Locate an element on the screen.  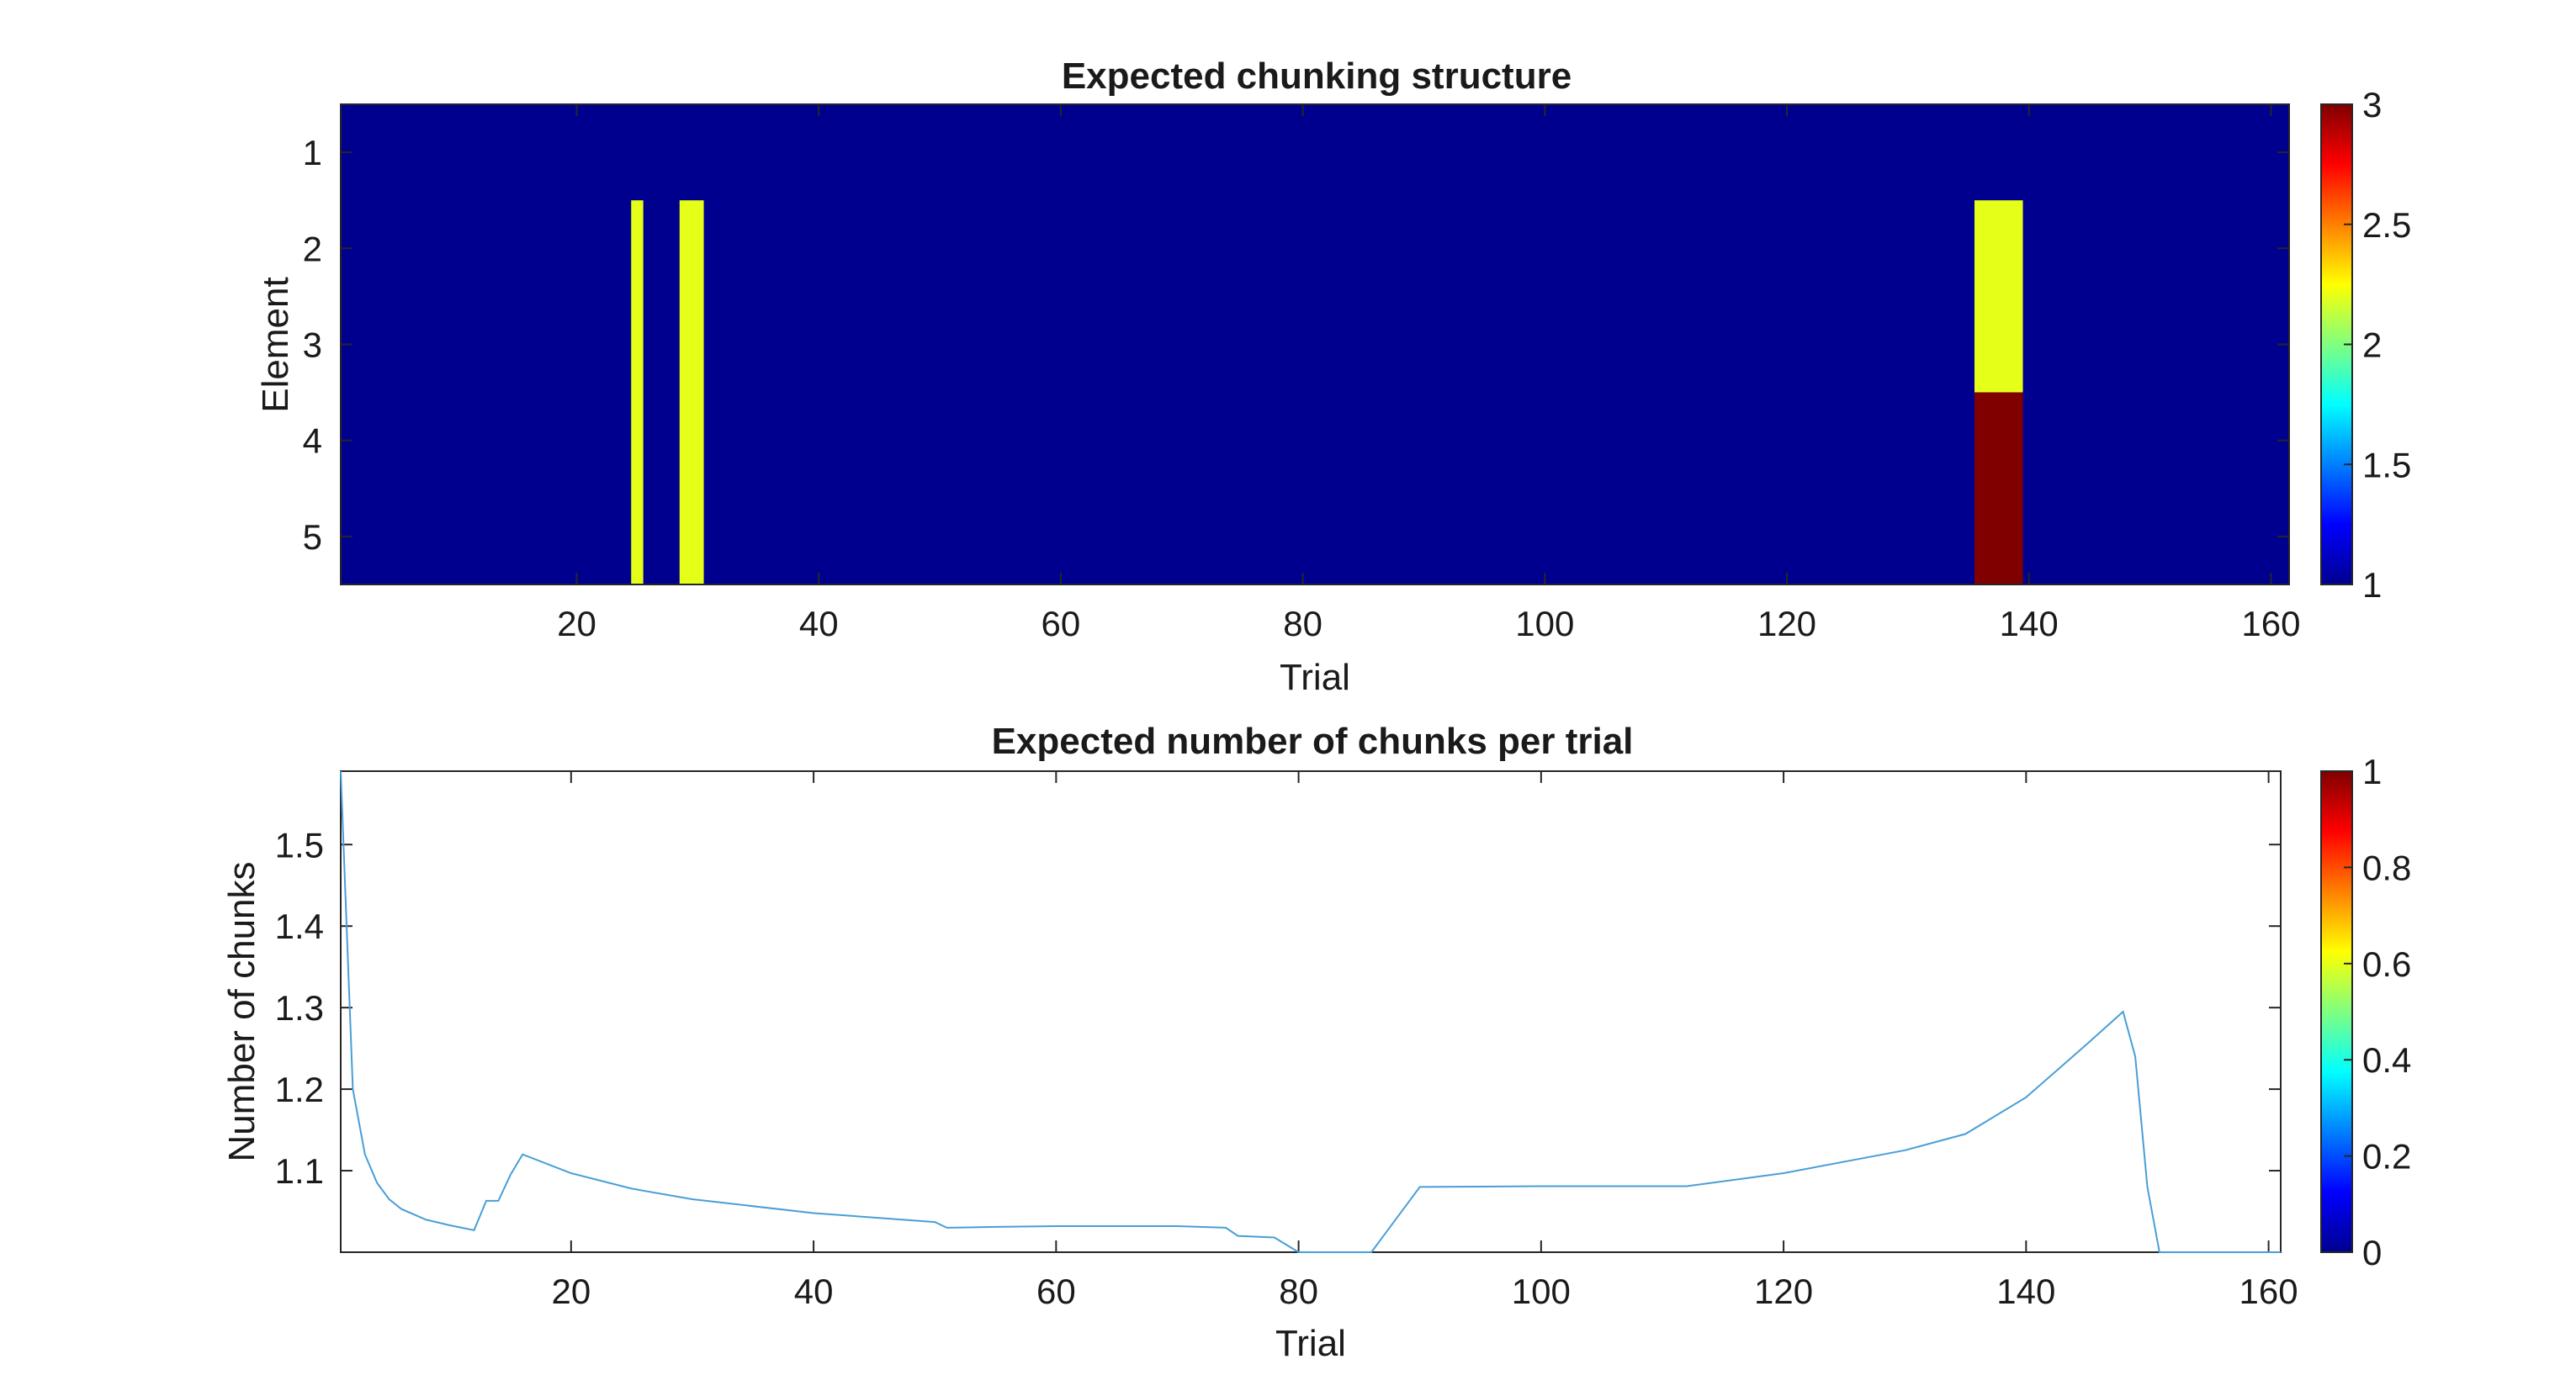
y-tick-label: 1.3 is located at coordinates (299, 1008).